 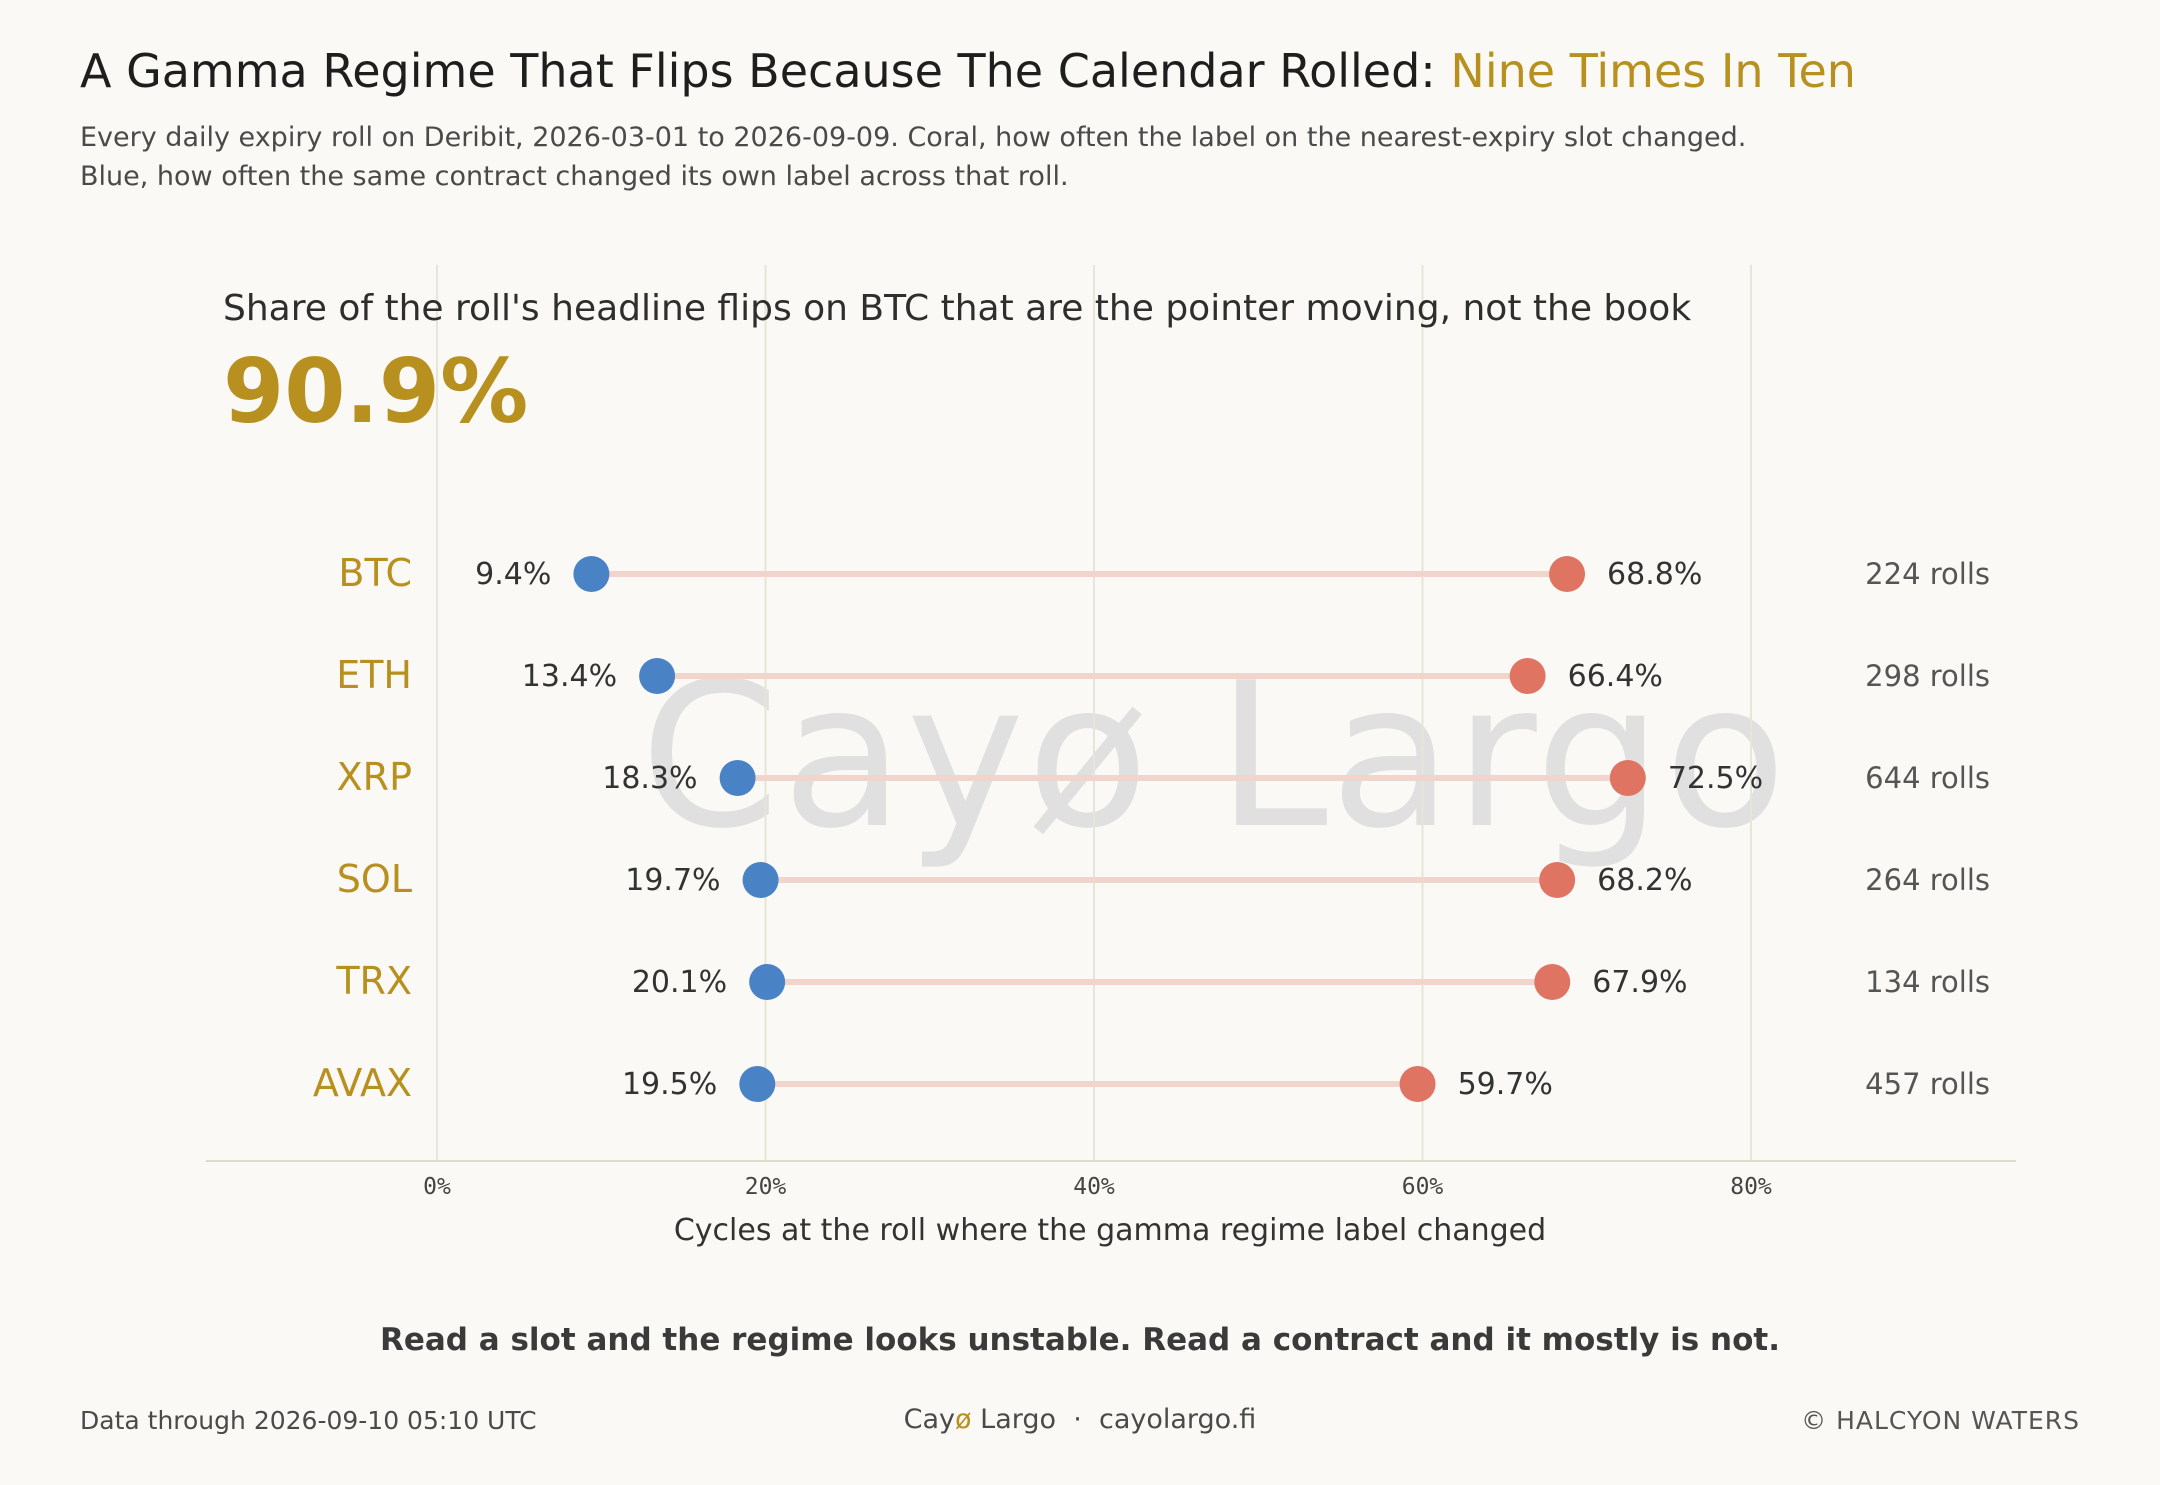 What do you see at coordinates (1653, 71) in the screenshot?
I see `title-accent: Nine Times In Ten` at bounding box center [1653, 71].